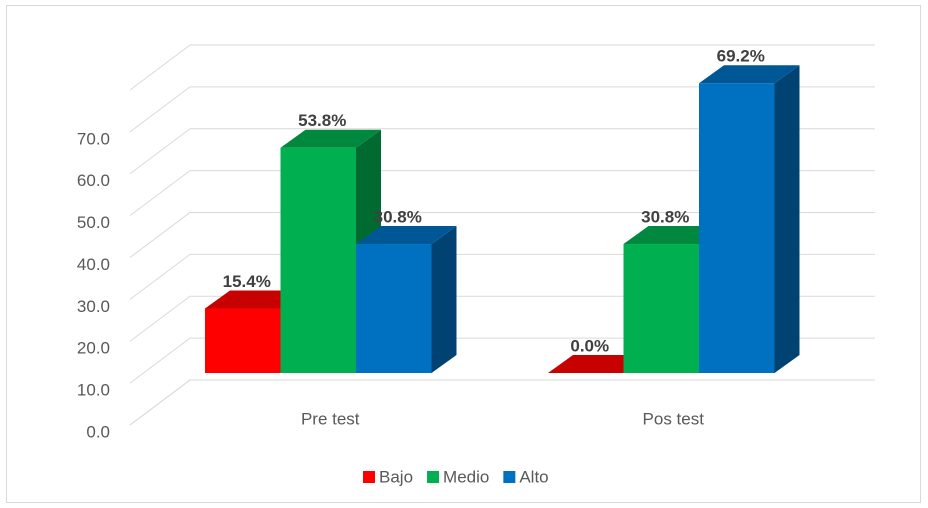  What do you see at coordinates (322, 120) in the screenshot?
I see `data-label: 53.8%` at bounding box center [322, 120].